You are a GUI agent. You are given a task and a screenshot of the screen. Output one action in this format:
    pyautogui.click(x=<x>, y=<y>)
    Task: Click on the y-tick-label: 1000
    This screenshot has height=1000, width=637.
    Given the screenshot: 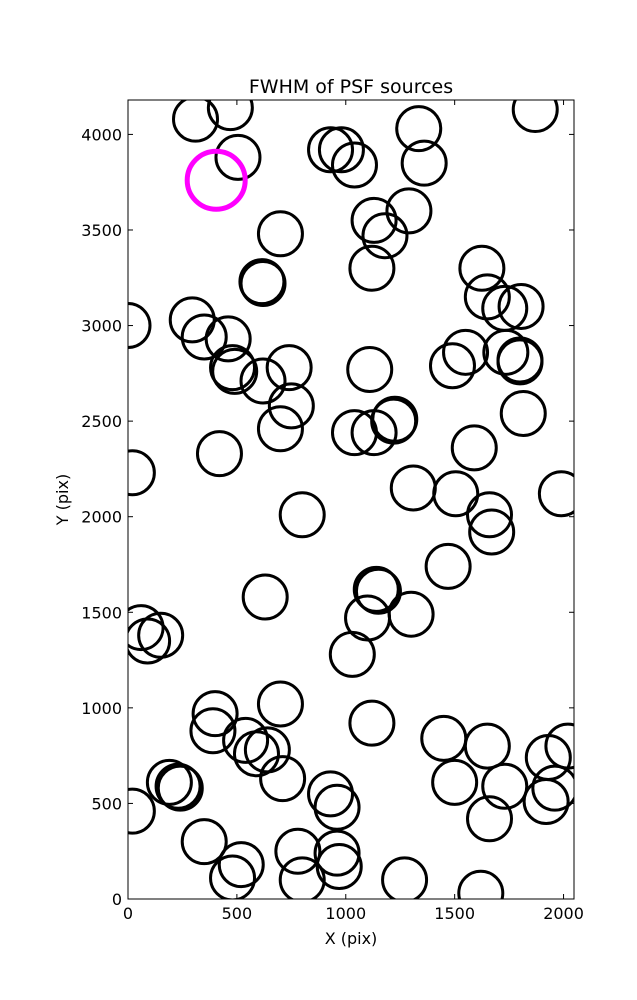 What is the action you would take?
    pyautogui.click(x=101, y=708)
    